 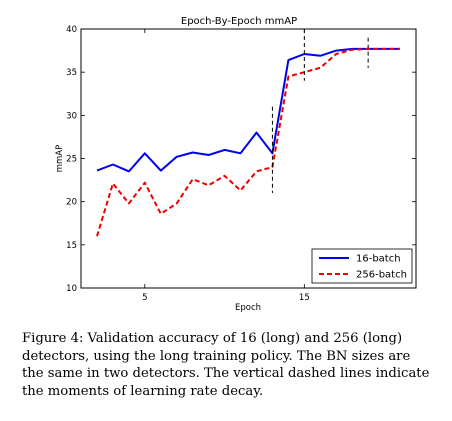 I want to click on y-tick-label: 40, so click(x=71, y=30).